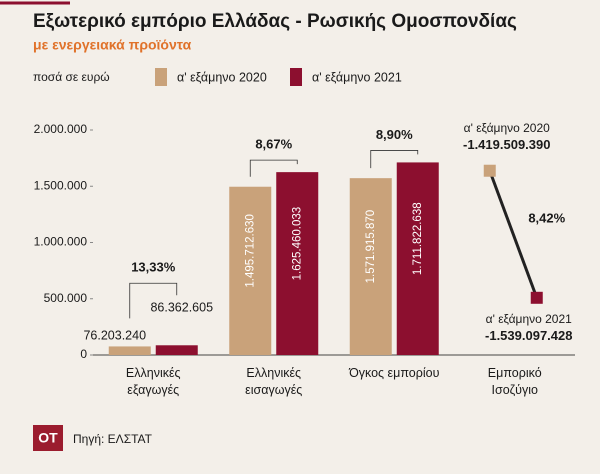 The image size is (600, 474). Describe the element at coordinates (274, 381) in the screenshot. I see `x-tick-label: Ελληνικές εισαγωγές` at that location.